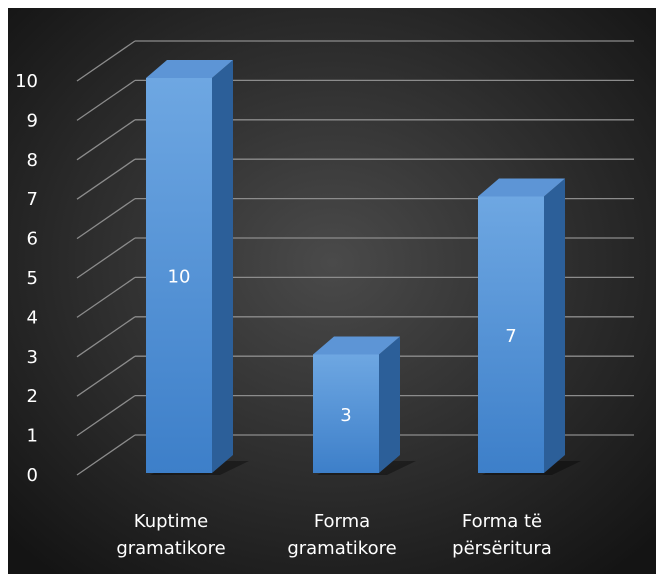  Describe the element at coordinates (26, 278) in the screenshot. I see `y-axis-ticks: 0 1 2 3 4 5 6 7 8 9 10` at that location.